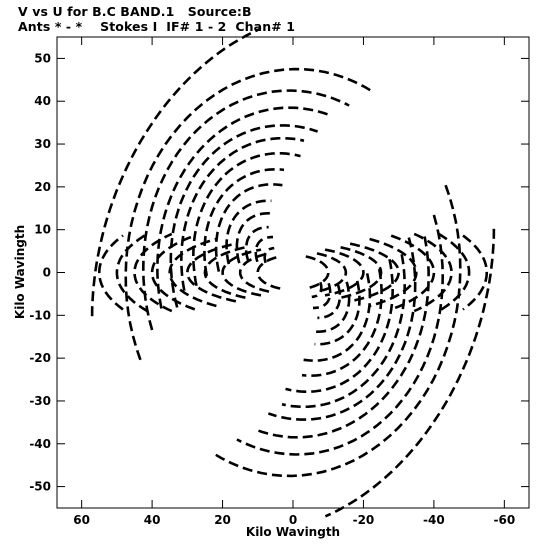 This screenshot has width=540, height=547. Describe the element at coordinates (40, 444) in the screenshot. I see `y-tick-label: -40` at that location.